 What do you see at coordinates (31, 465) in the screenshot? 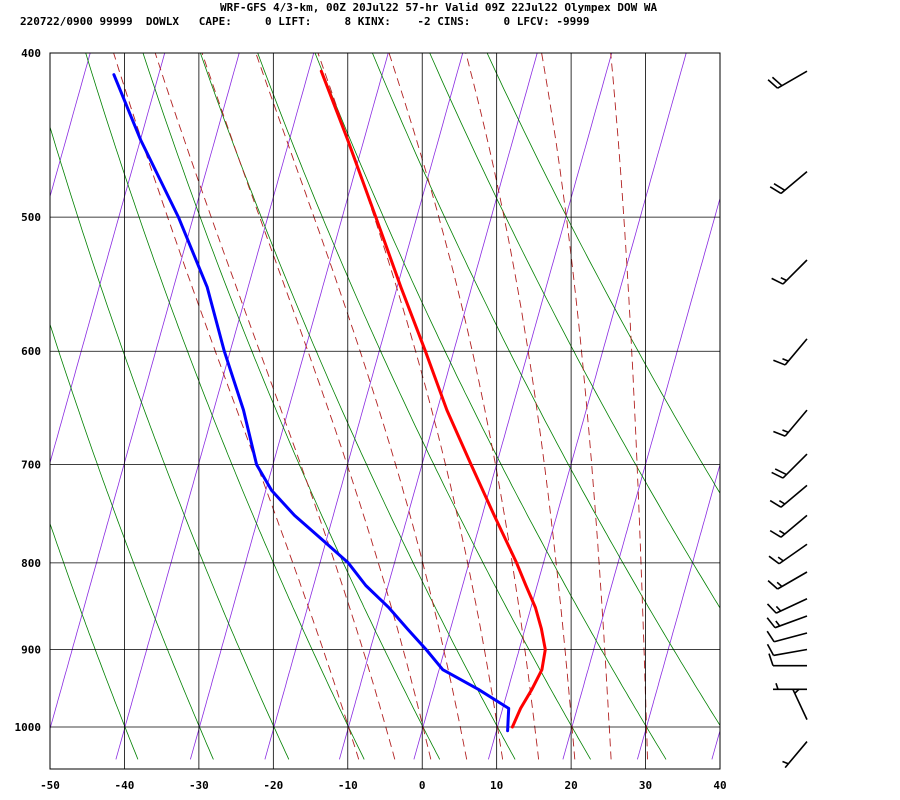
I see `y-tick-label: 700` at bounding box center [31, 465].